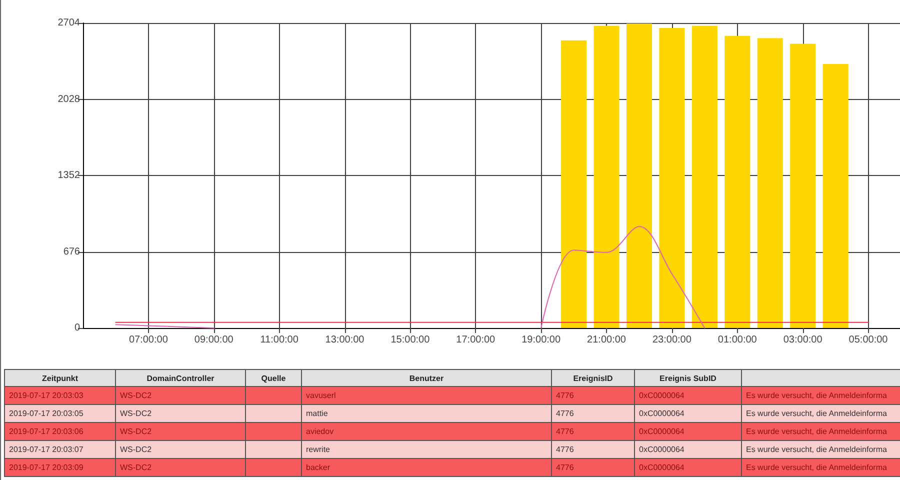  What do you see at coordinates (181, 378) in the screenshot?
I see `category-label: DomainController` at bounding box center [181, 378].